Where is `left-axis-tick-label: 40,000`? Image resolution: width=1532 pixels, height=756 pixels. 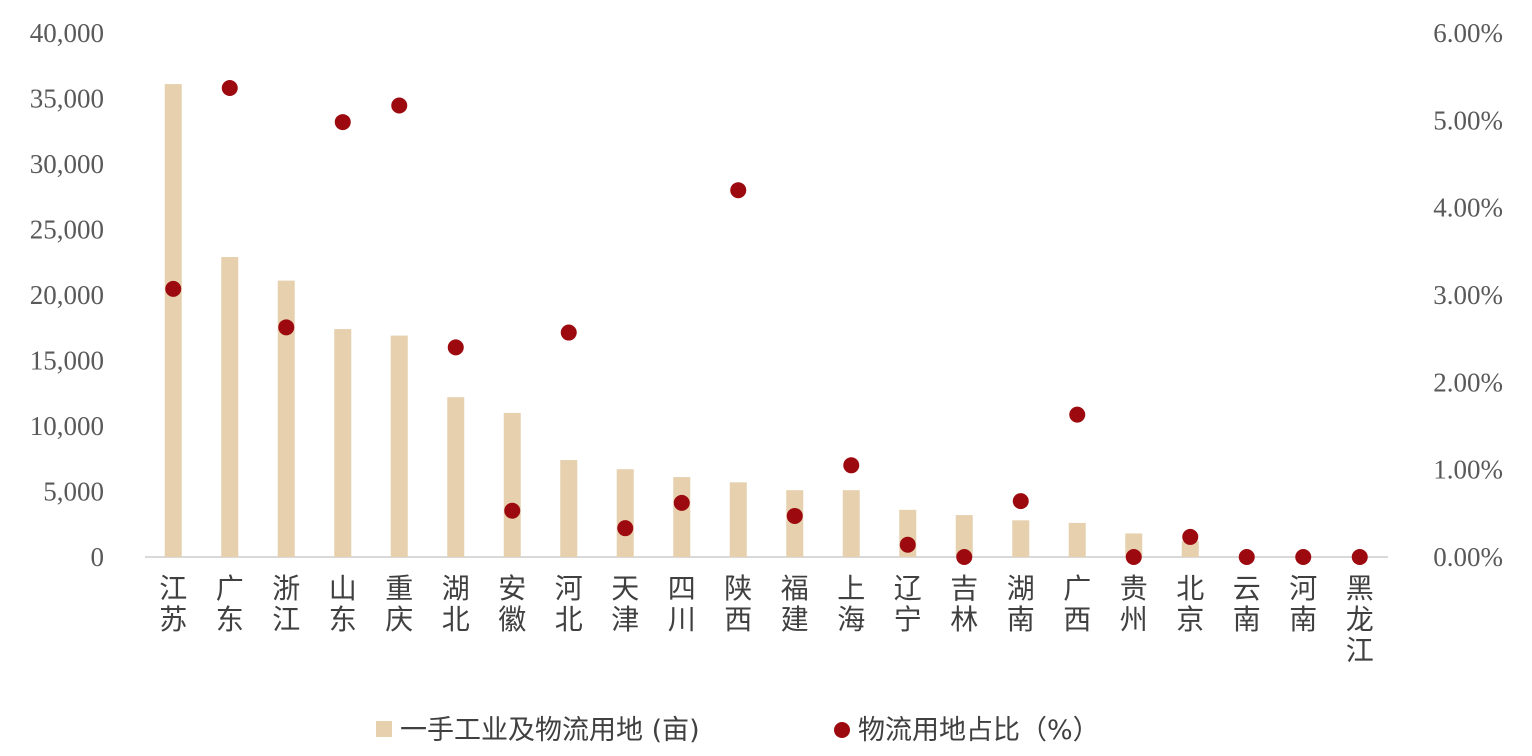
left-axis-tick-label: 40,000 is located at coordinates (67, 33).